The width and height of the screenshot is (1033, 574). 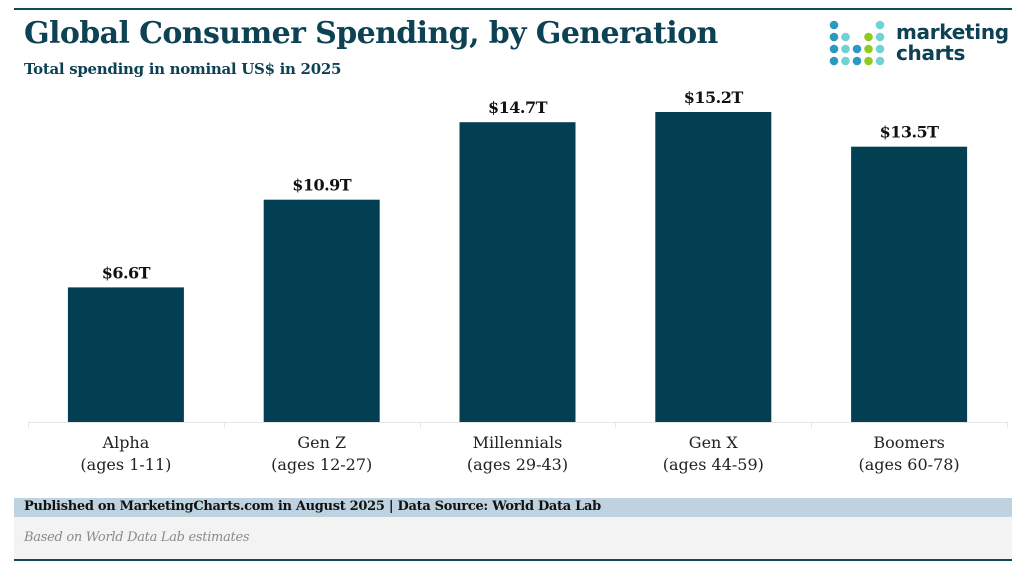 What do you see at coordinates (513, 9) in the screenshot?
I see `top-rule` at bounding box center [513, 9].